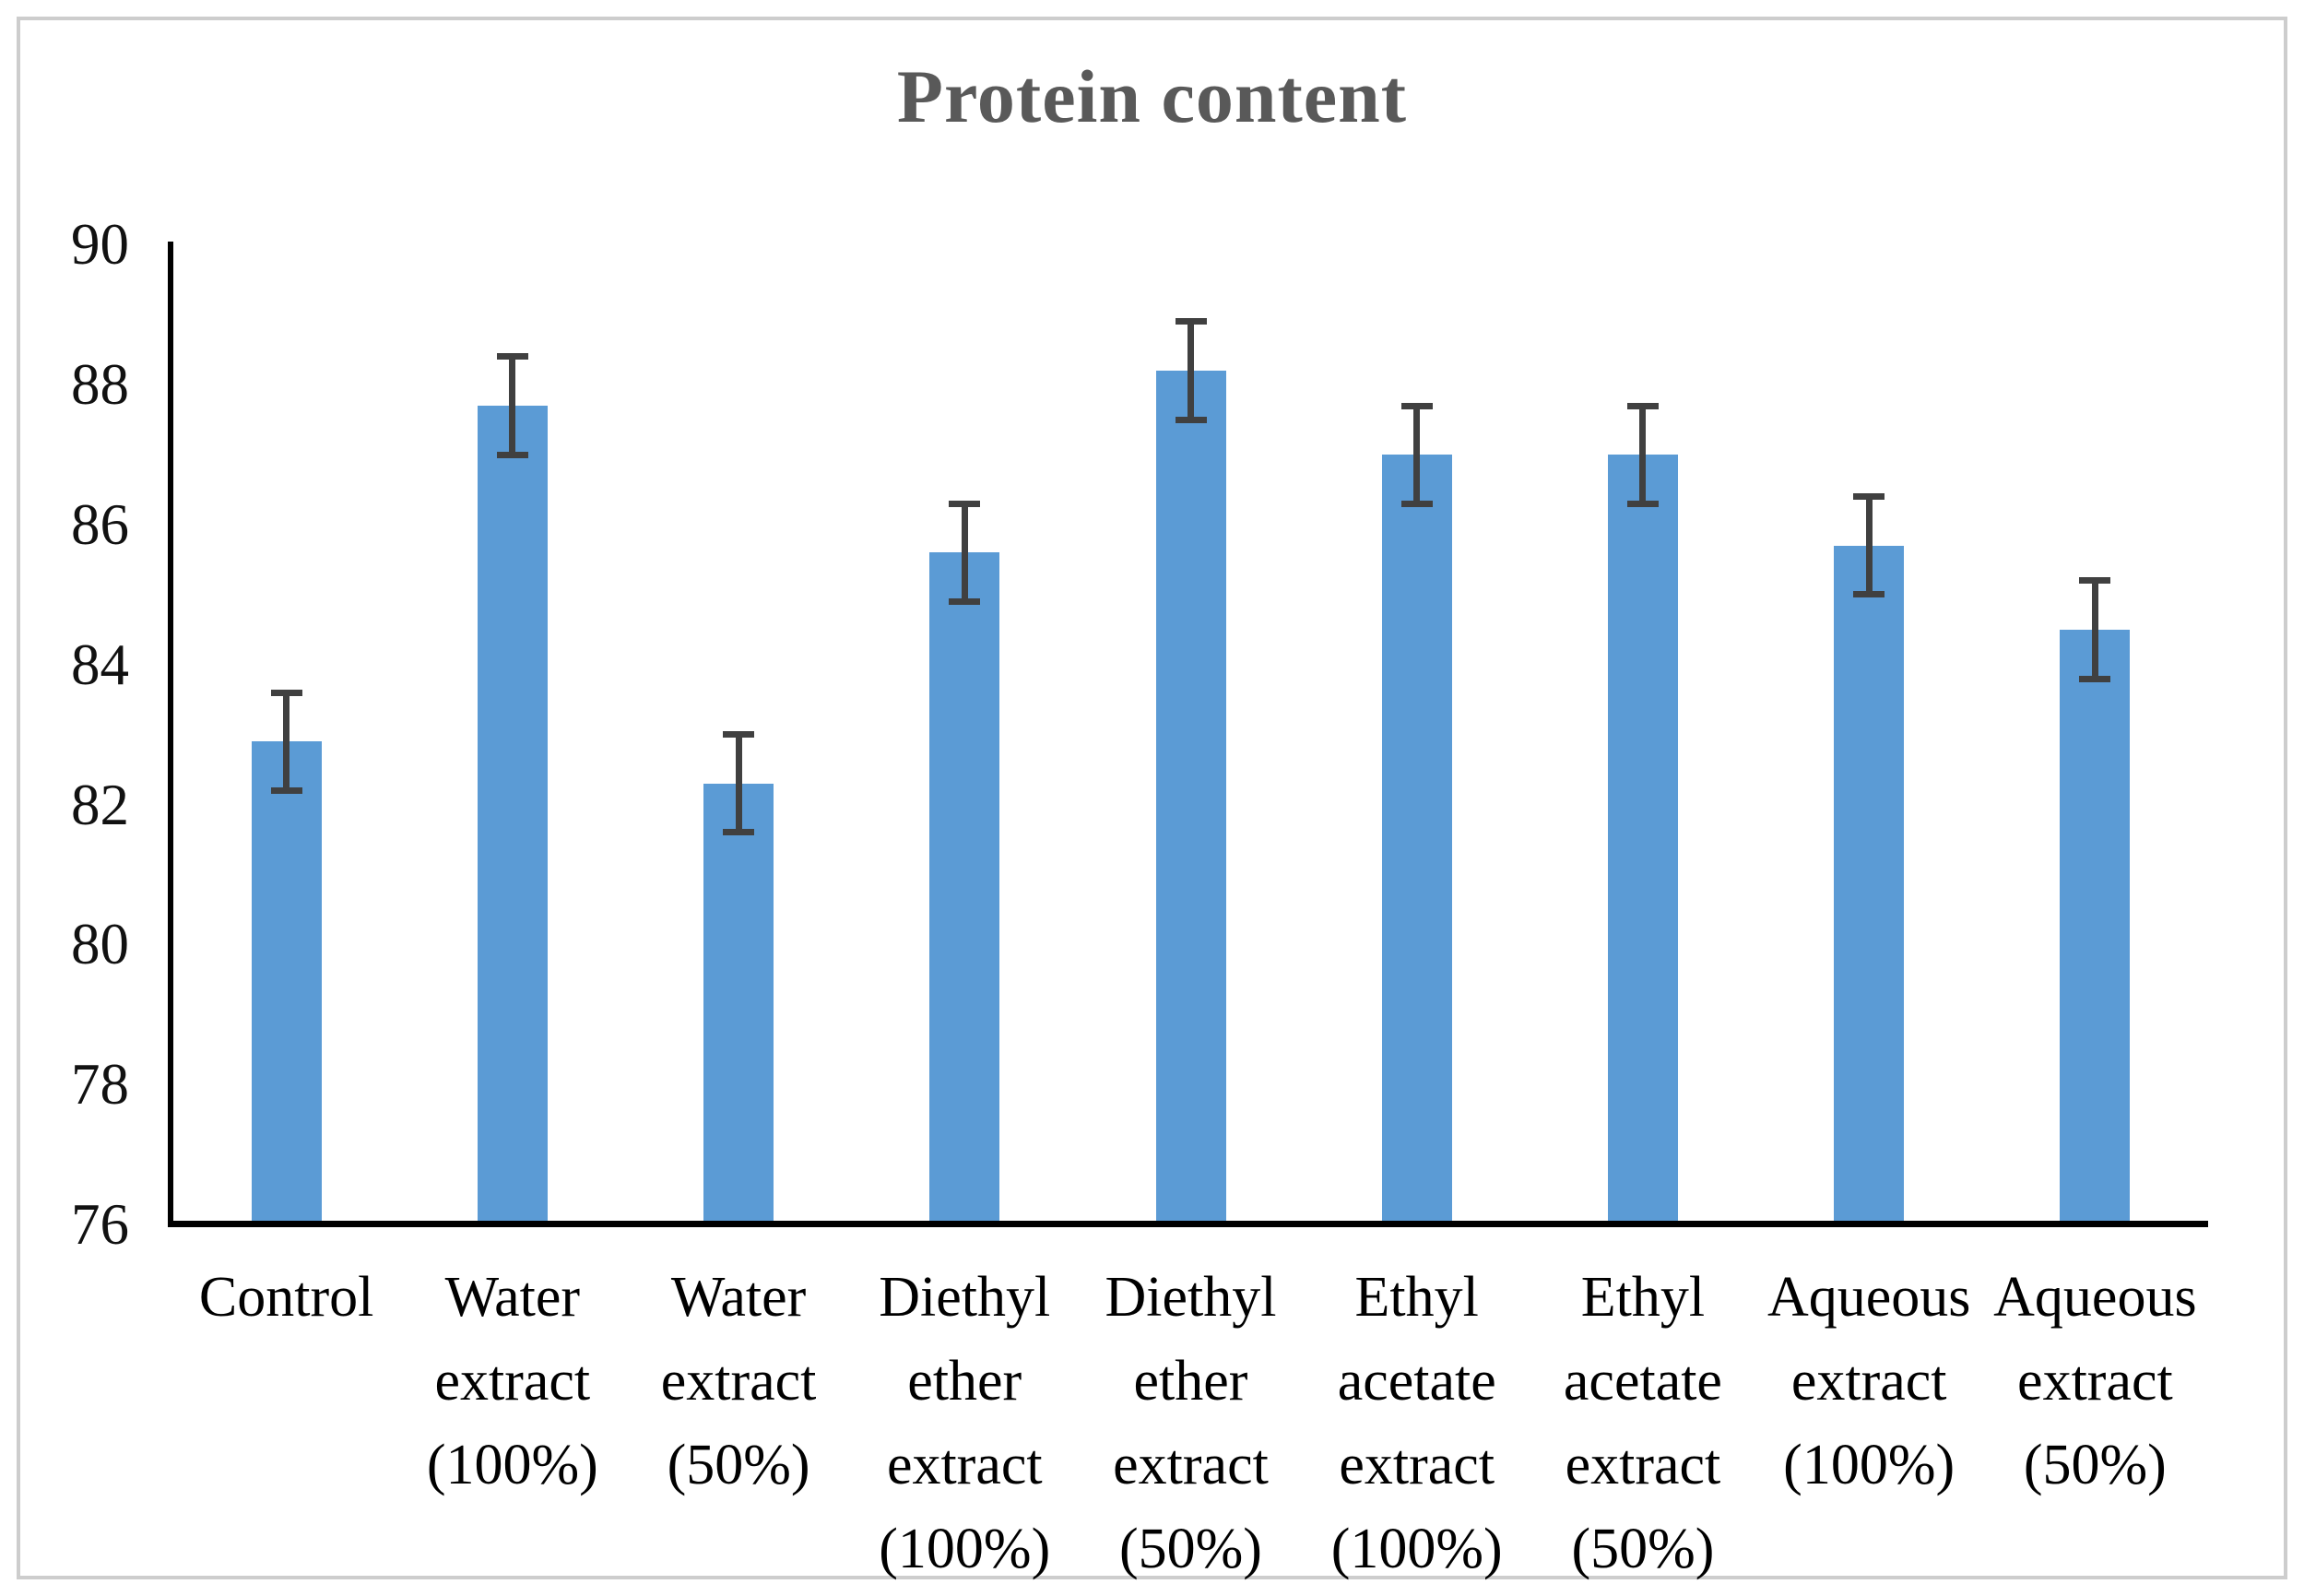  What do you see at coordinates (1191, 1423) in the screenshot?
I see `x-axis-category-label: Diethyl ether extract (50%)` at bounding box center [1191, 1423].